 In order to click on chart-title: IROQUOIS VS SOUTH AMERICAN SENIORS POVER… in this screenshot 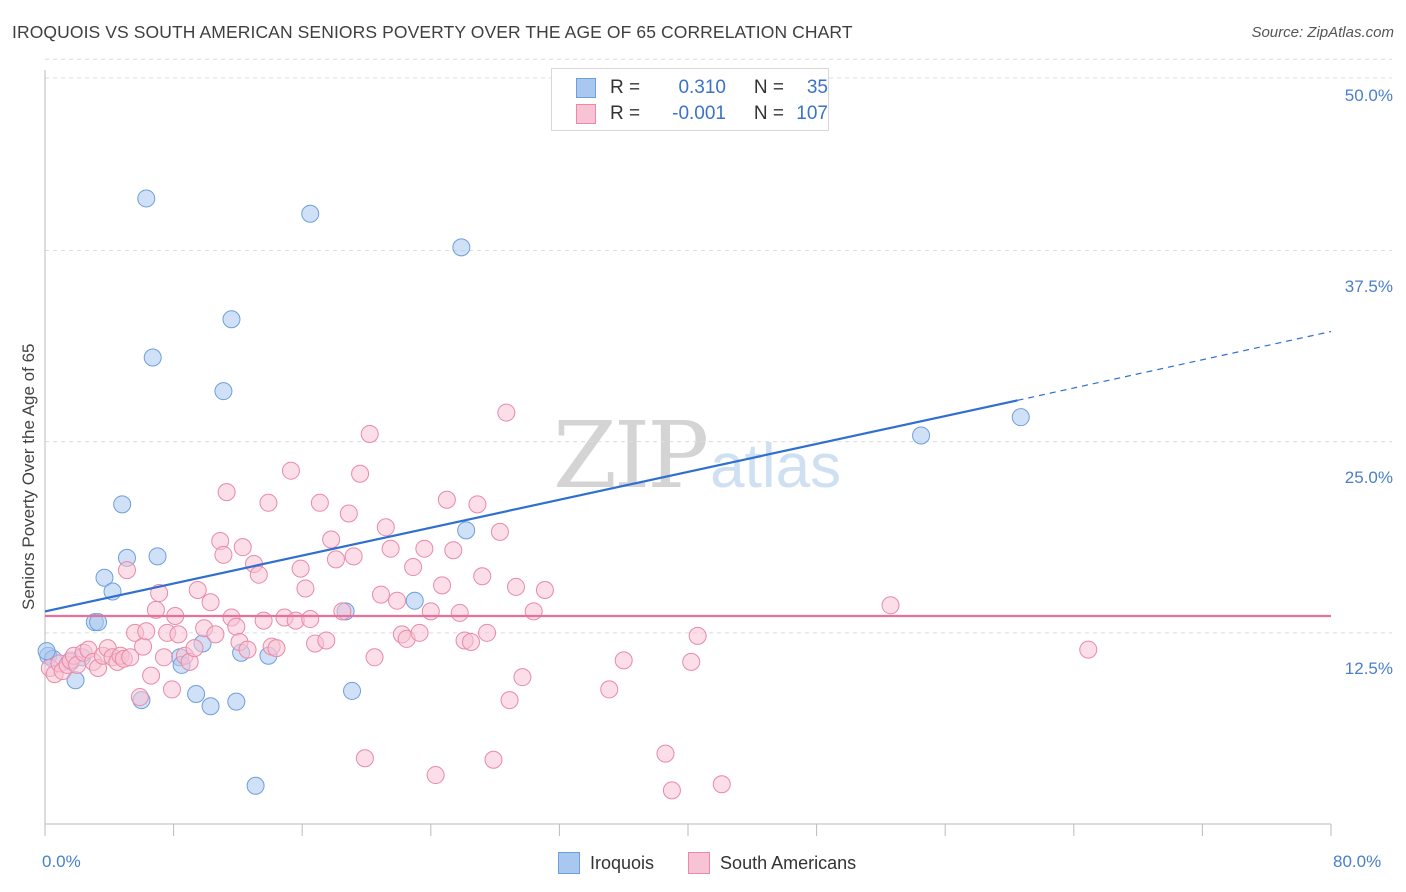, I will do `click(432, 32)`.